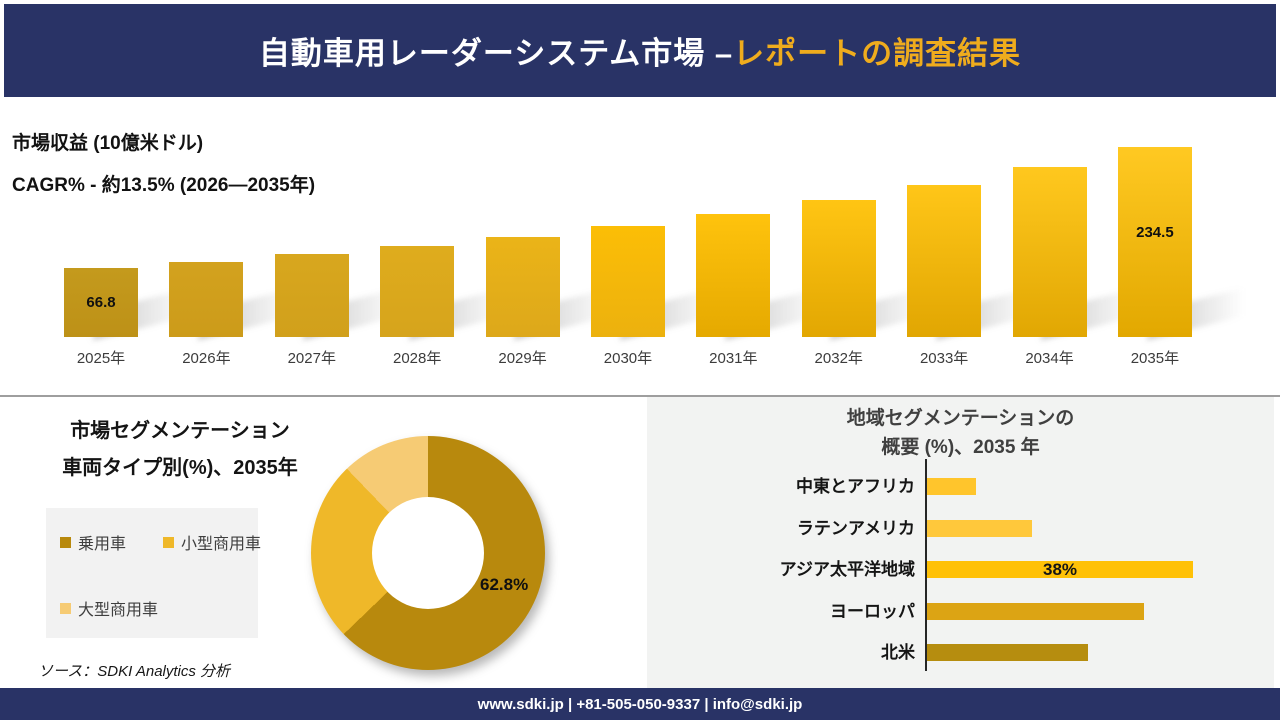 The height and width of the screenshot is (720, 1280). I want to click on legend-item-heavy-commercial: 大型商用車, so click(109, 608).